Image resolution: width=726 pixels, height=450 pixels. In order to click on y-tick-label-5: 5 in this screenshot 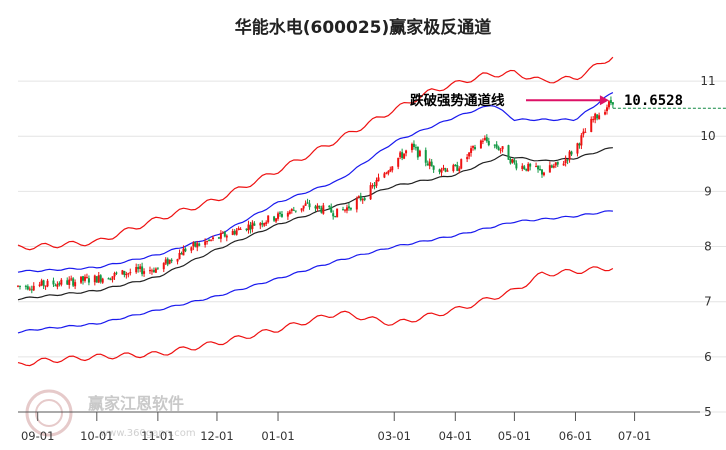, I will do `click(708, 412)`.